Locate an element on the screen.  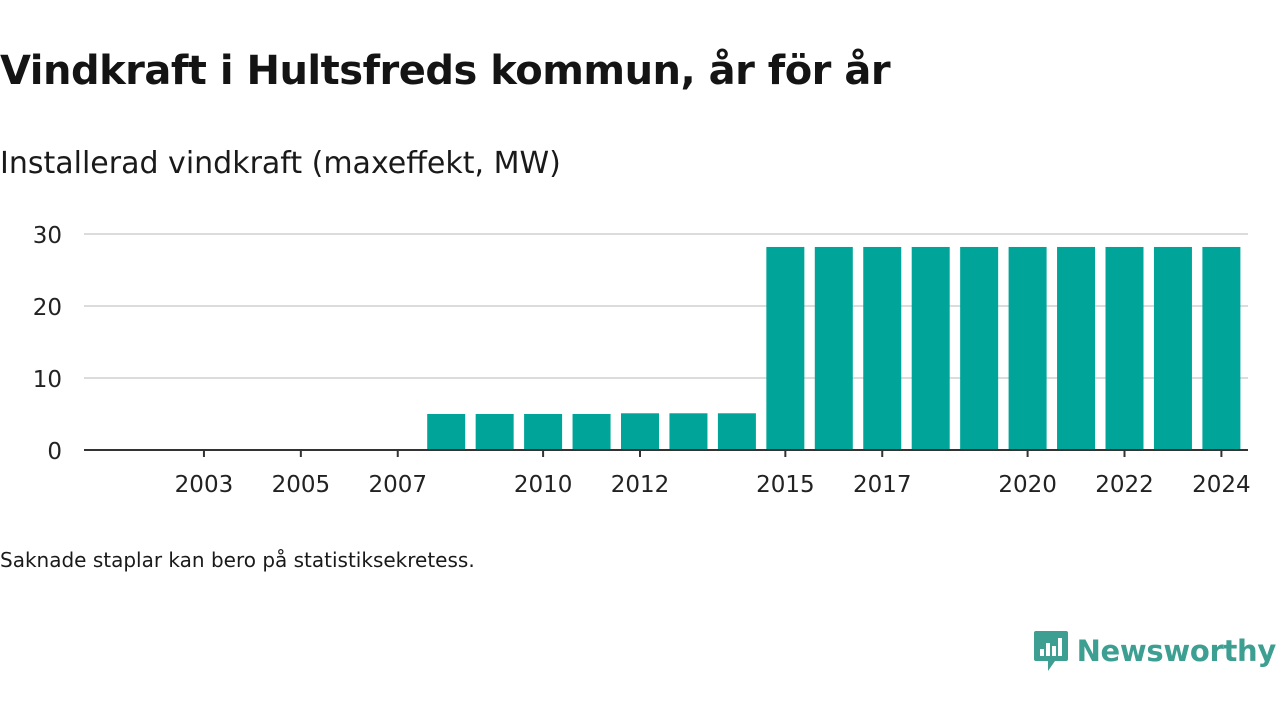
newsworthy-chart-bubble-icon is located at coordinates (1050, 651).